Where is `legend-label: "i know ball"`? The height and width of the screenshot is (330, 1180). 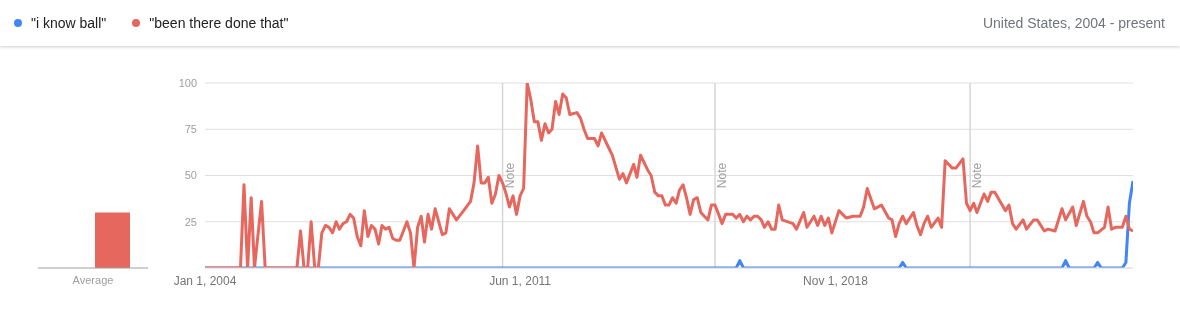
legend-label: "i know ball" is located at coordinates (69, 23).